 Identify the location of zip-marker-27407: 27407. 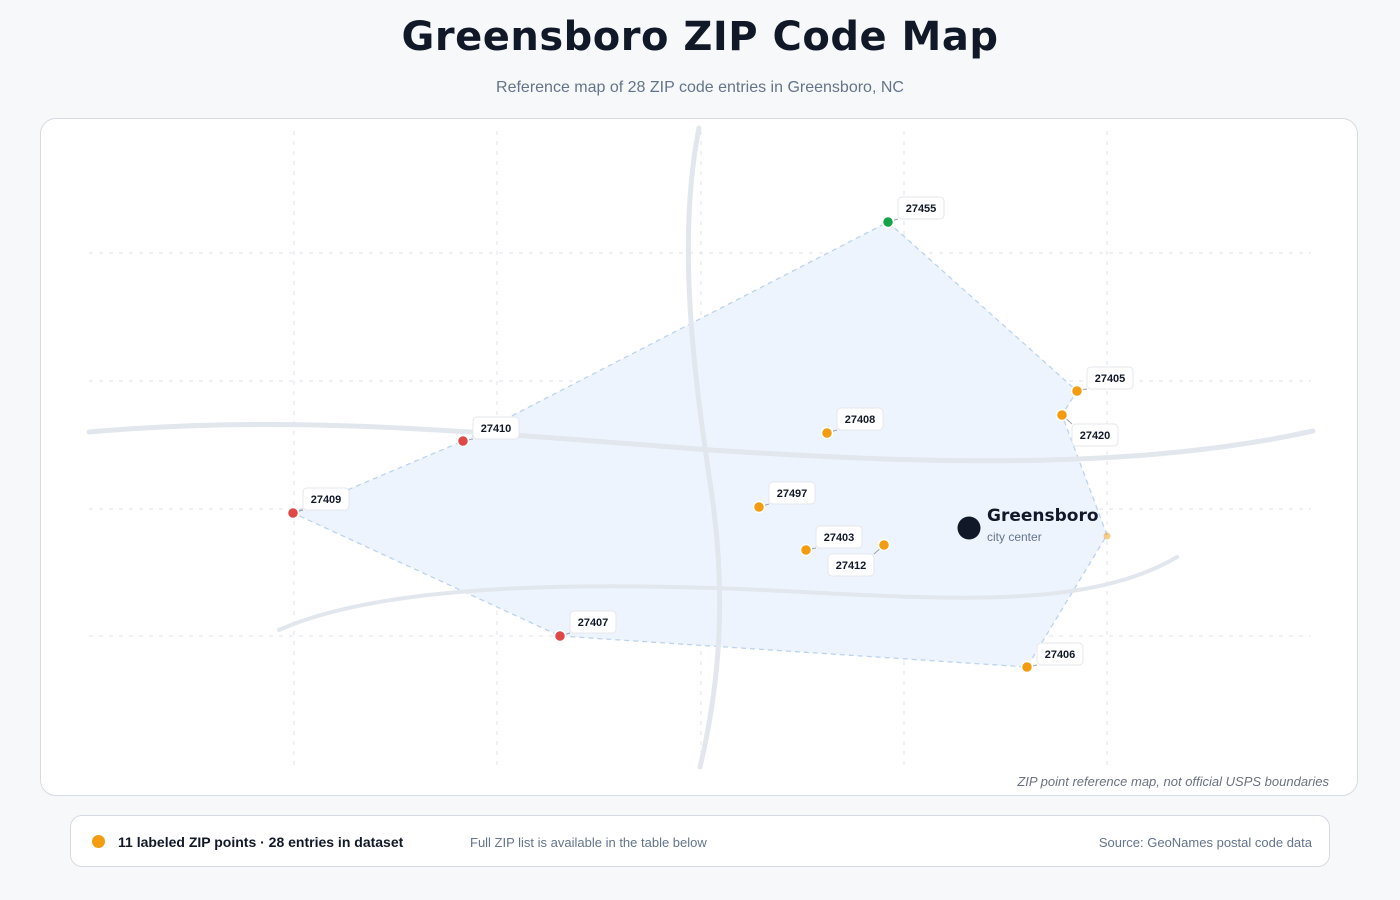
(585, 626).